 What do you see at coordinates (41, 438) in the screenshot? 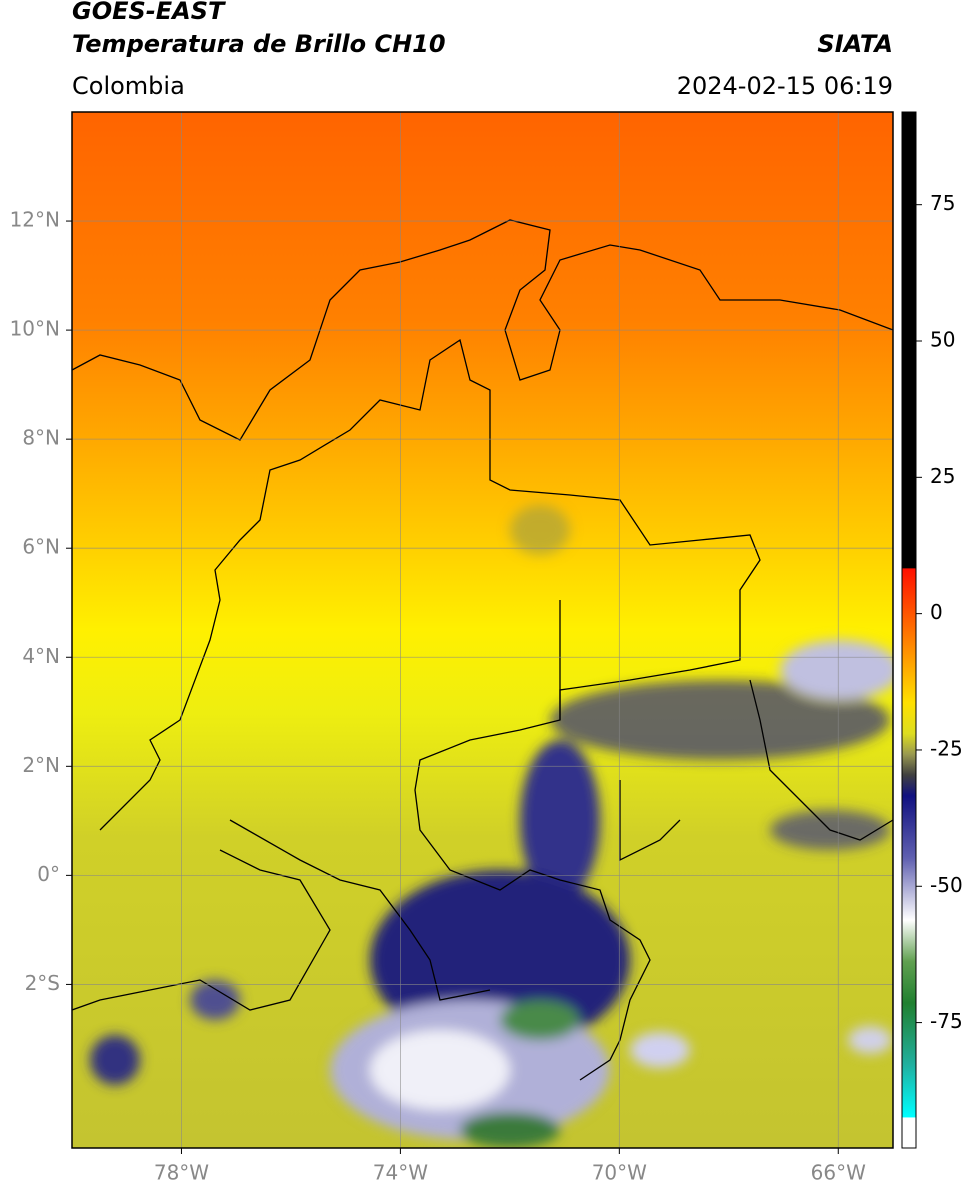
I see `y-tick-label: 8°N` at bounding box center [41, 438].